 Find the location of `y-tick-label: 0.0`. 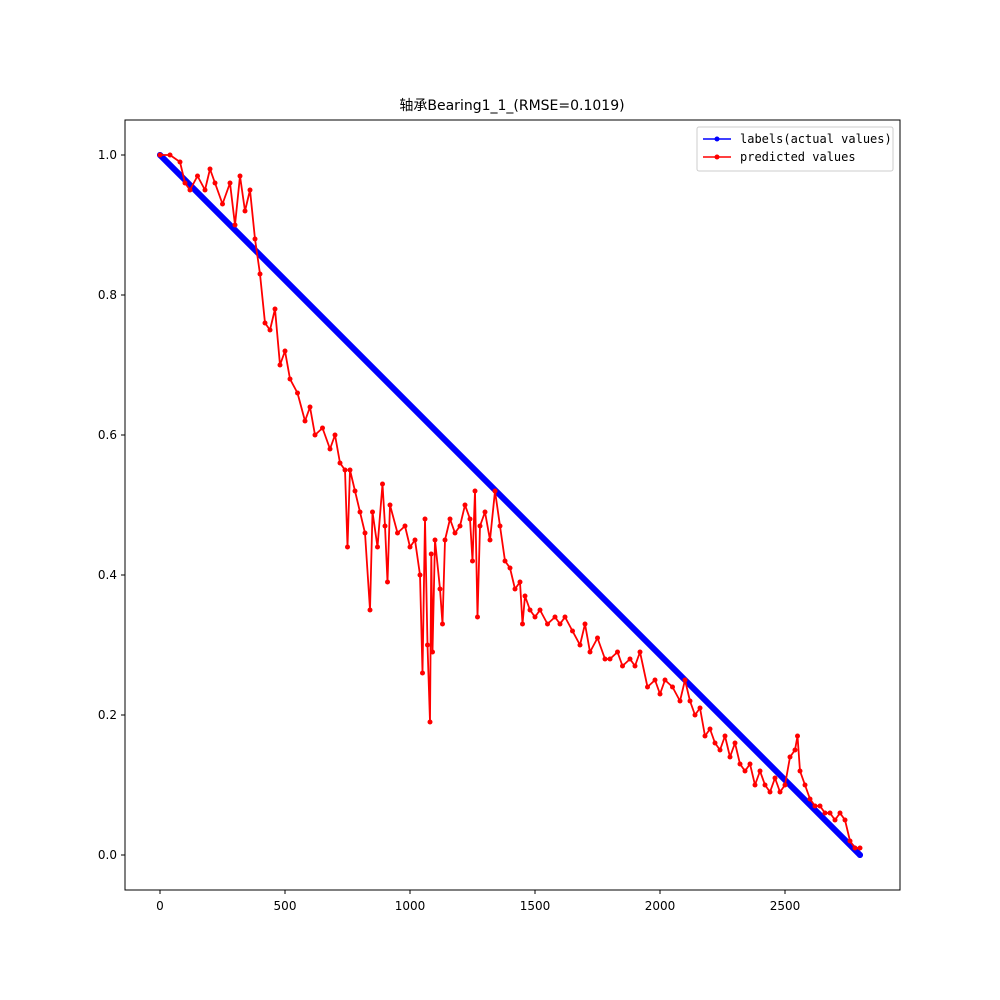

y-tick-label: 0.0 is located at coordinates (107, 855).